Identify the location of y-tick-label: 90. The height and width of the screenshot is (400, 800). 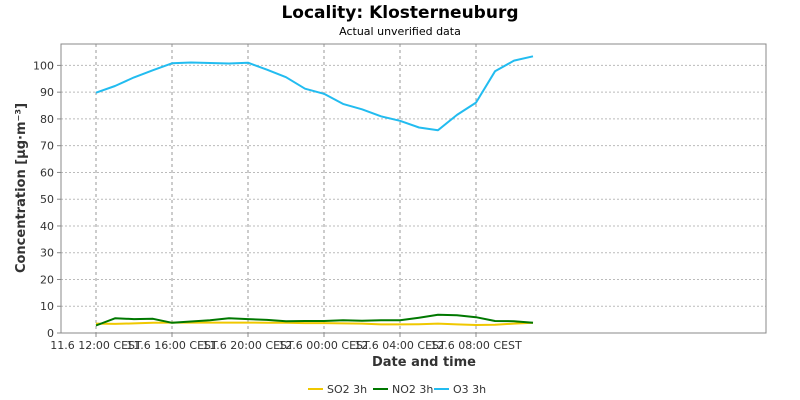
(47, 92).